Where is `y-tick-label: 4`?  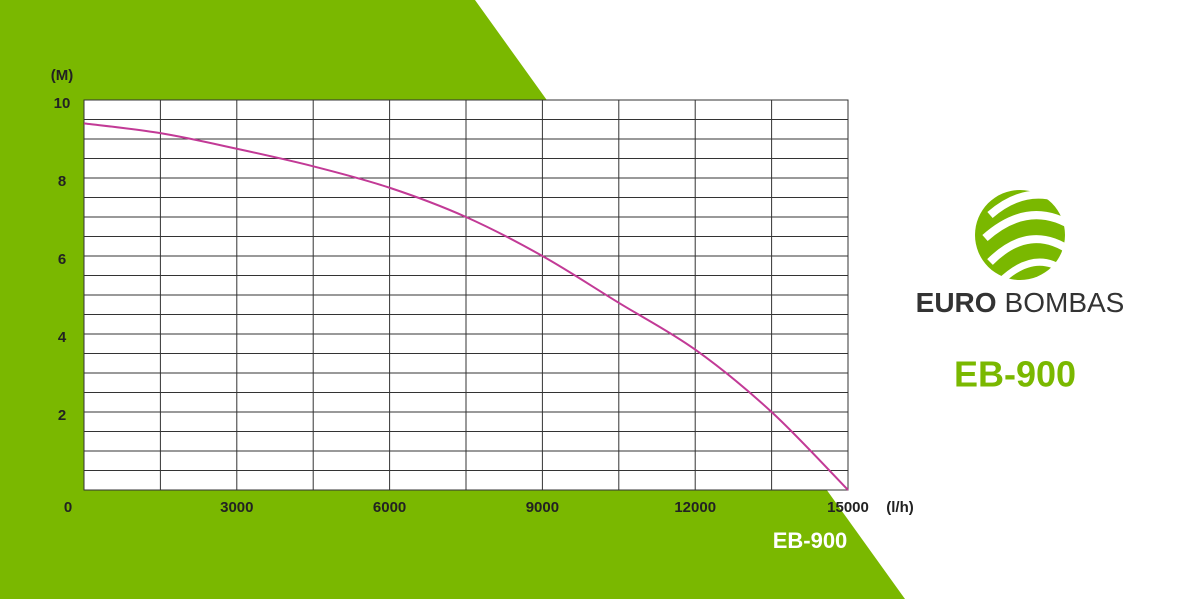
y-tick-label: 4 is located at coordinates (62, 337).